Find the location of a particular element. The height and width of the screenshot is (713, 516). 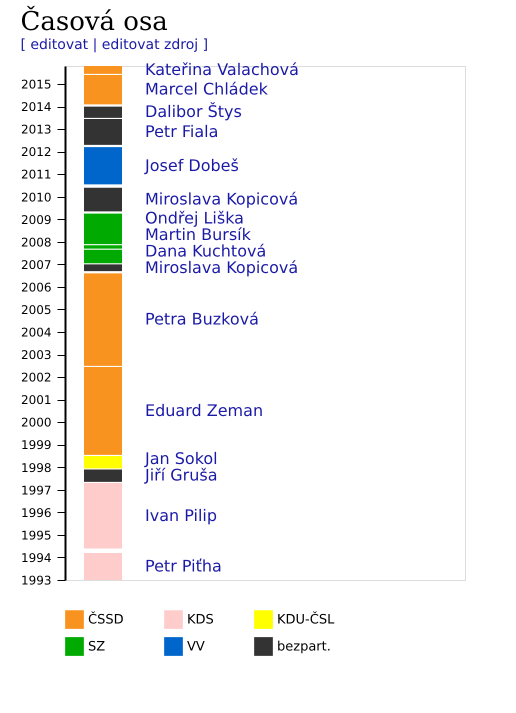

y-tick-label: 2010 is located at coordinates (36, 197).